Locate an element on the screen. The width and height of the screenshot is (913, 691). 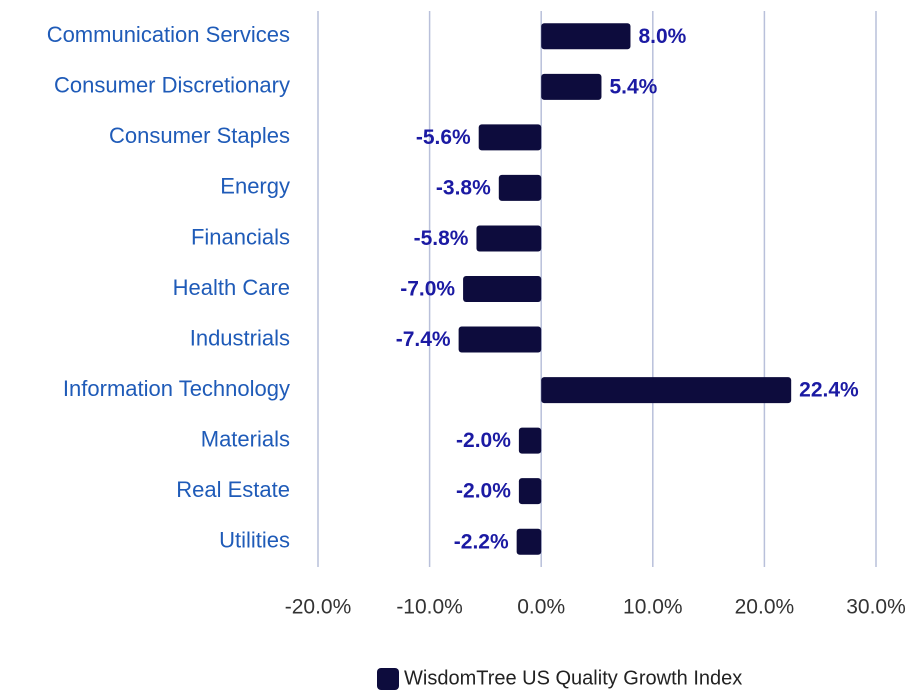
legend-swatch is located at coordinates (388, 679).